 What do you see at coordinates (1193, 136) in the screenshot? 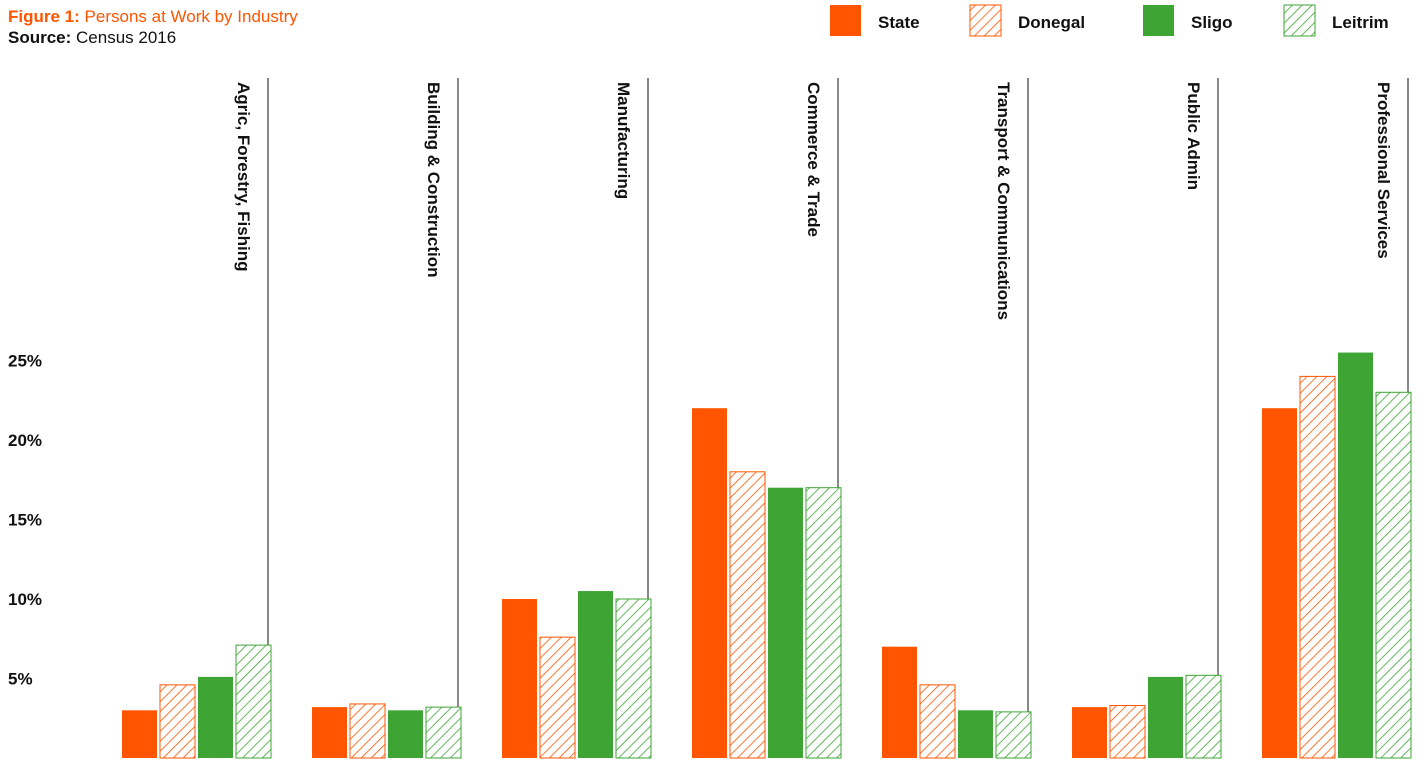
I see `category-label: Public Admin` at bounding box center [1193, 136].